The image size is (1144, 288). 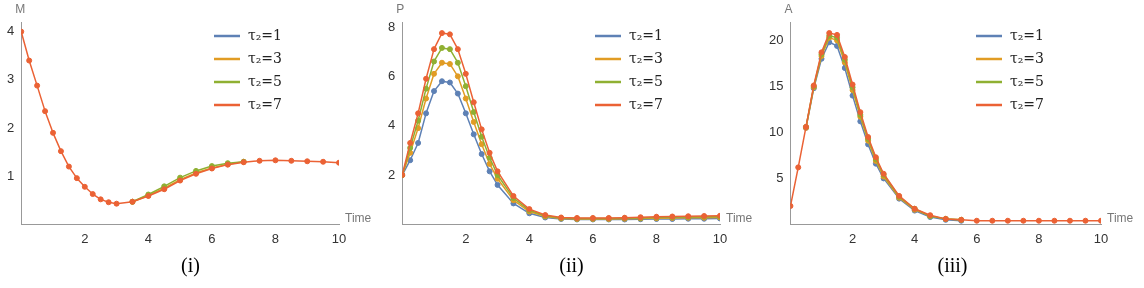 What do you see at coordinates (776, 85) in the screenshot?
I see `y-tick-label: 15` at bounding box center [776, 85].